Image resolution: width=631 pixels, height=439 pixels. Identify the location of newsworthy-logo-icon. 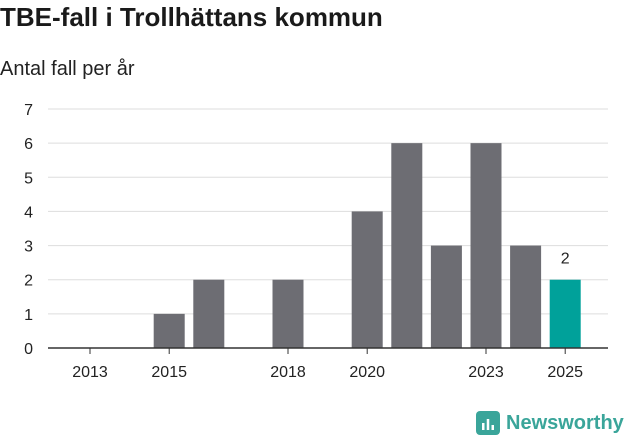
(488, 423).